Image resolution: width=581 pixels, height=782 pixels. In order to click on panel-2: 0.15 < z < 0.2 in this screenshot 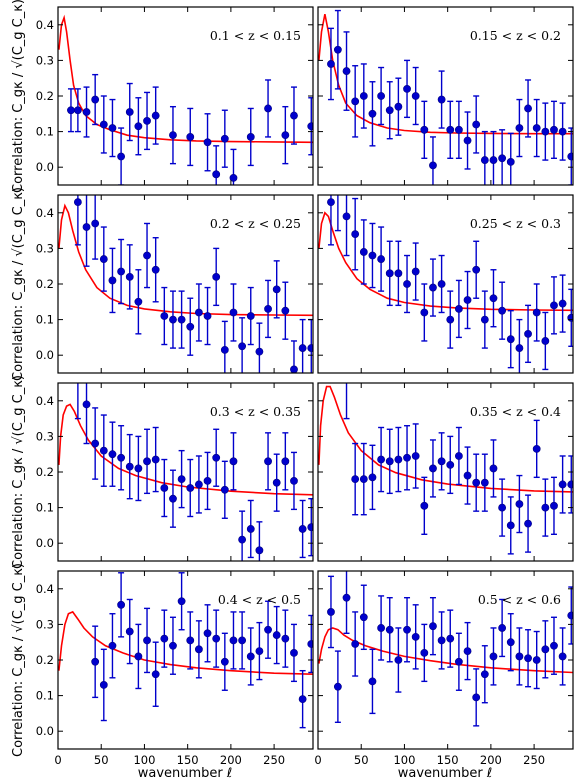, I will do `click(445, 96)`.